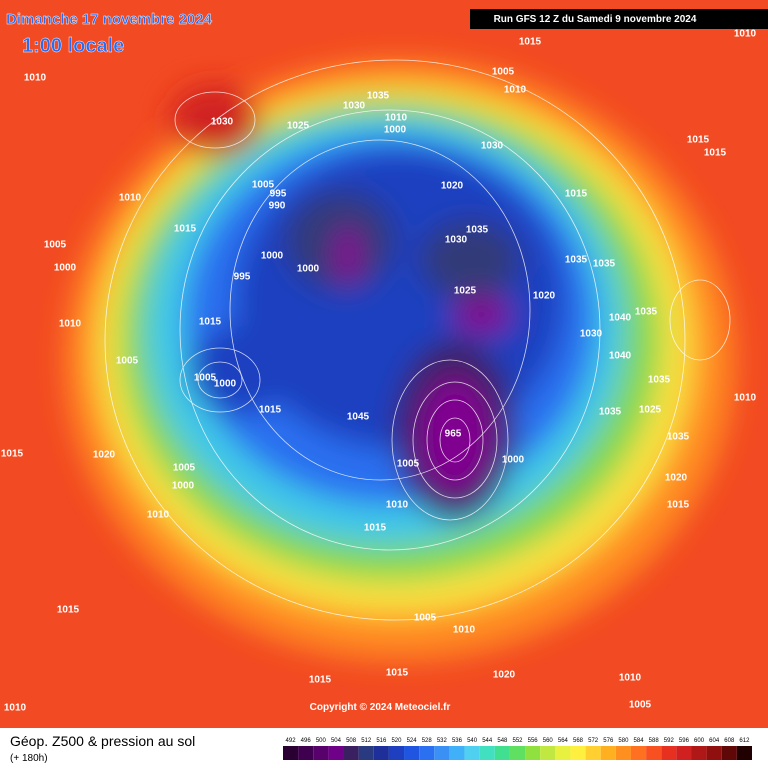 This screenshot has width=768, height=768. I want to click on colorbar-label: 596, so click(684, 741).